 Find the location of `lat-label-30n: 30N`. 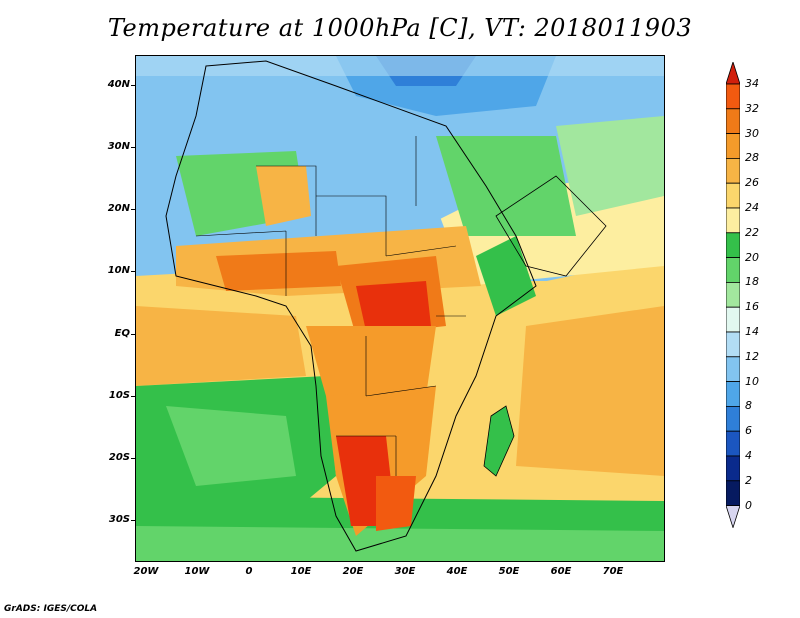

lat-label-30n: 30N is located at coordinates (118, 146).